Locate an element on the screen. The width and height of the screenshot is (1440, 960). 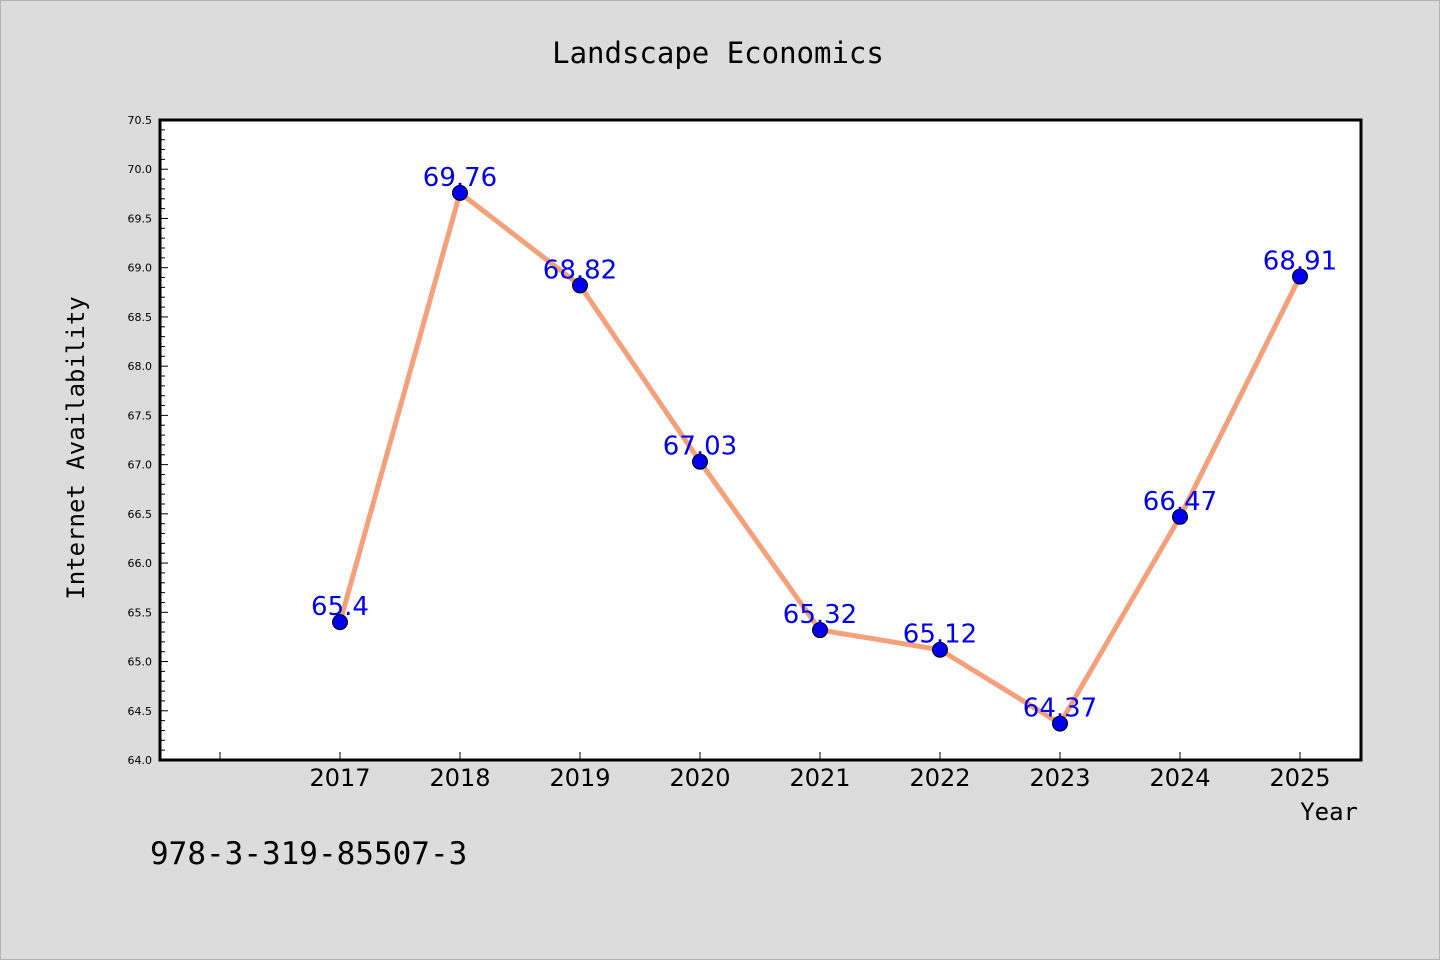
y-tick-label: 66.0 is located at coordinates (140, 563).